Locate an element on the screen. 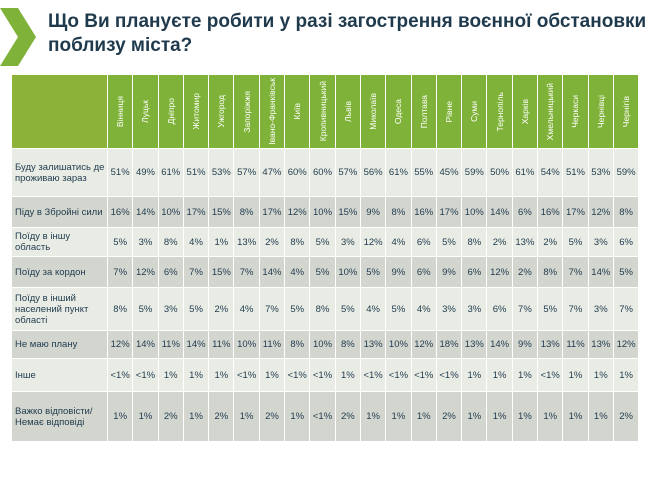 This screenshot has height=477, width=650. column-header-city: Луцьк is located at coordinates (145, 111).